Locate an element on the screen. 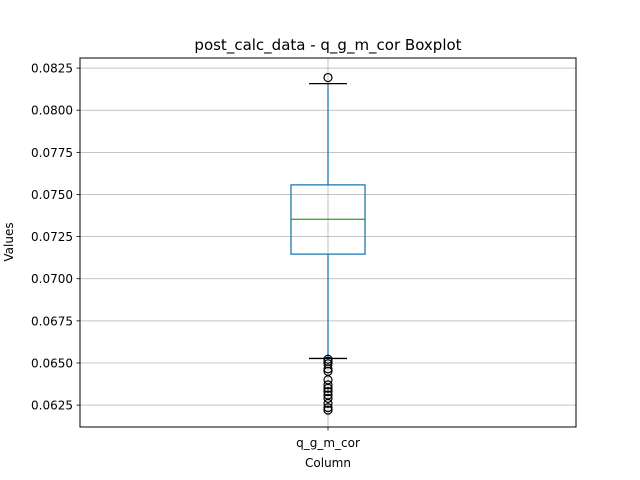  y-tick-label: 0.0700 is located at coordinates (52, 279).